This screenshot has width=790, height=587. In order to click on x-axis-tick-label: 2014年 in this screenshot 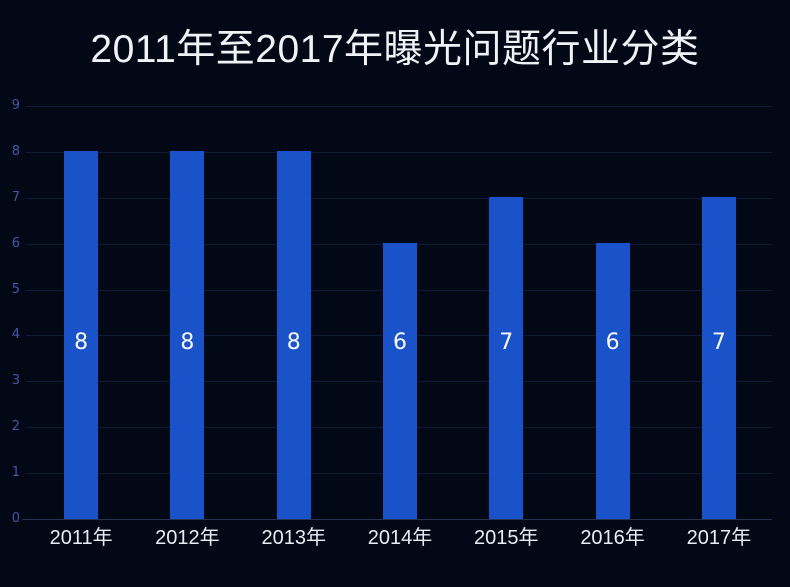, I will do `click(400, 538)`.